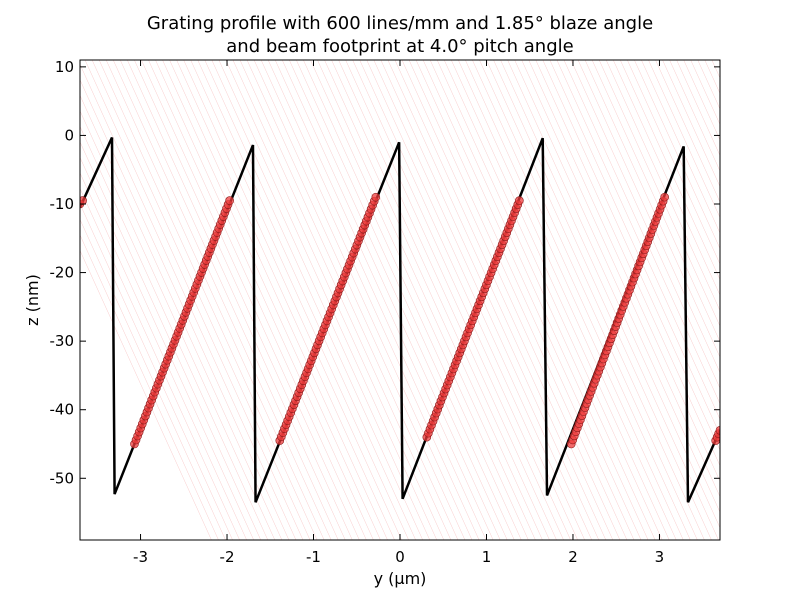  I want to click on chart-title-line-2: and beam footprint at 4.0° pitch angle, so click(400, 46).